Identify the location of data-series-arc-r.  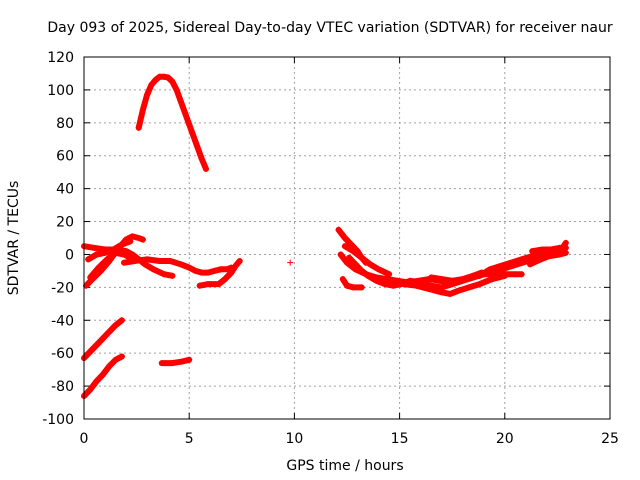
(456, 276).